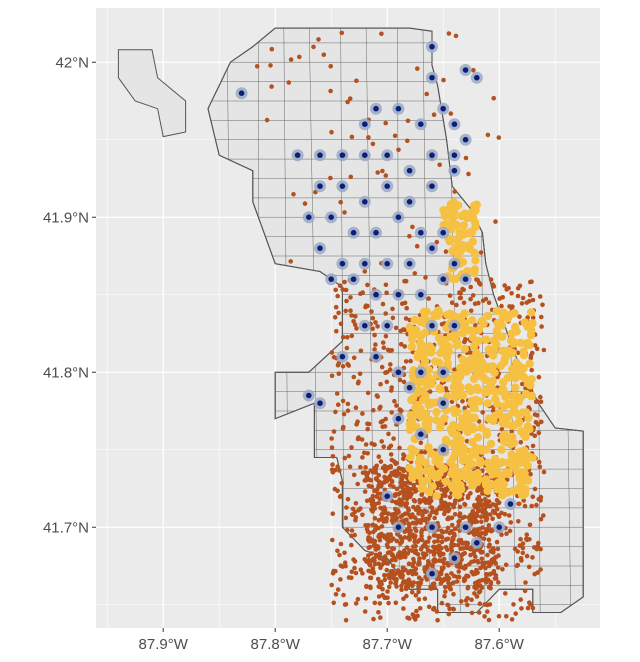  Describe the element at coordinates (66, 372) in the screenshot. I see `y-tick-label: 41.8°N` at that location.